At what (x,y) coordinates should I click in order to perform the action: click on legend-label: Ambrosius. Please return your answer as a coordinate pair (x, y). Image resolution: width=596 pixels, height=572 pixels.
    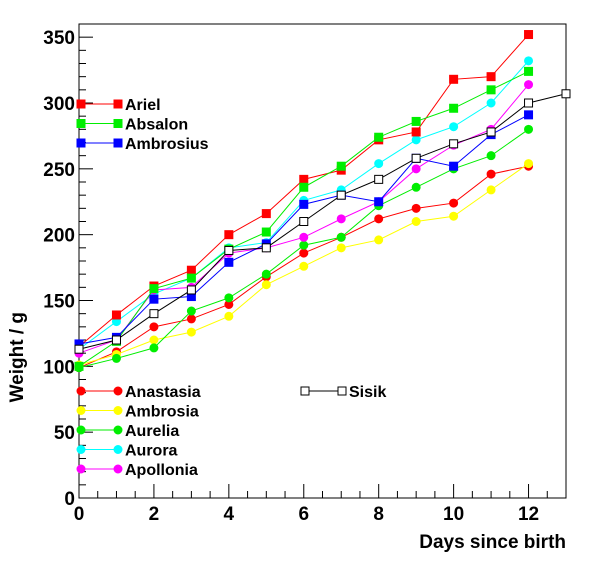
    Looking at the image, I should click on (167, 144).